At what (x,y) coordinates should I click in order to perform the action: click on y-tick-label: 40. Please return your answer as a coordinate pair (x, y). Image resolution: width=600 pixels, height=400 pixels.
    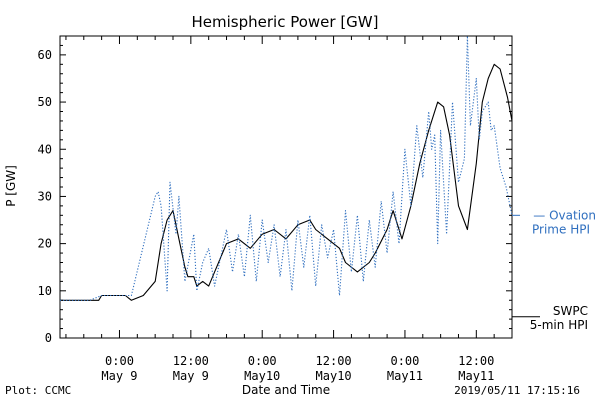
    Looking at the image, I should click on (45, 149).